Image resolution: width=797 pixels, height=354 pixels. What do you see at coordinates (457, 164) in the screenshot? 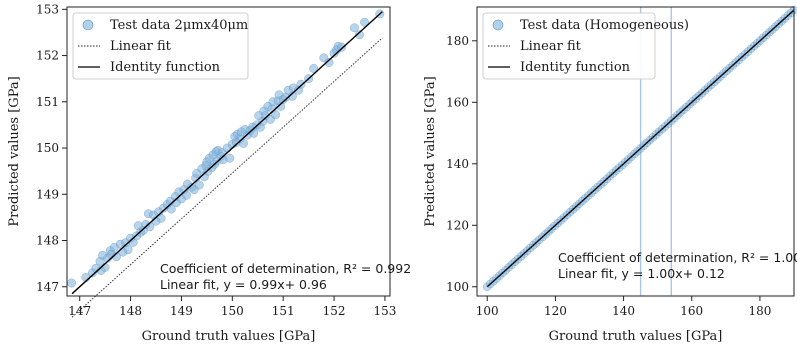
I see `y-tick-label: 140` at bounding box center [457, 164].